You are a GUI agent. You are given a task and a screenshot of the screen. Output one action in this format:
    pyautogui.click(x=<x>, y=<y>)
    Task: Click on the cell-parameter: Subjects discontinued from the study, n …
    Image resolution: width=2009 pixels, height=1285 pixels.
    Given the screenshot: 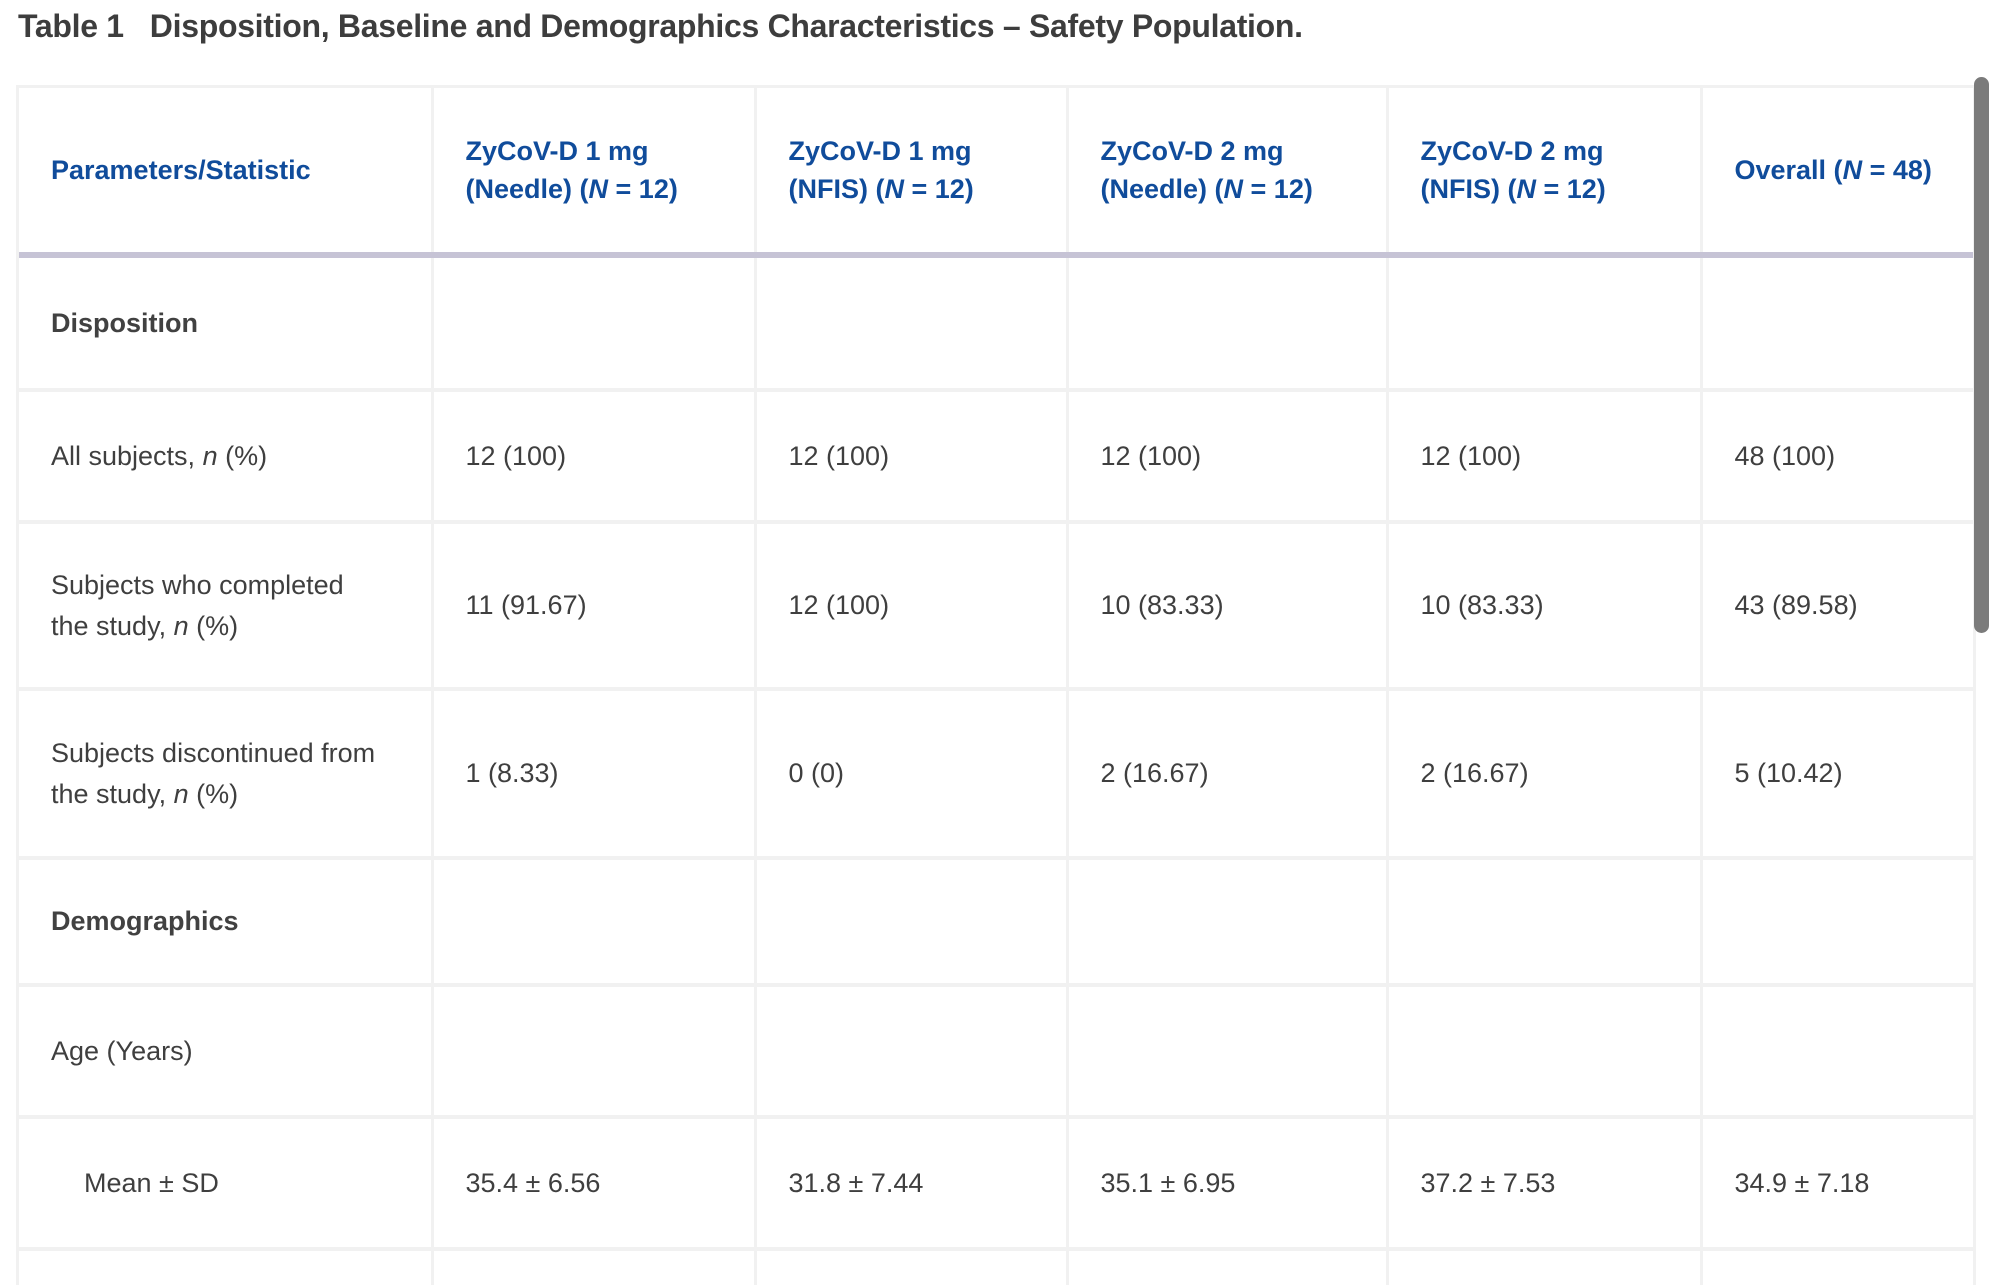 What is the action you would take?
    pyautogui.click(x=226, y=774)
    